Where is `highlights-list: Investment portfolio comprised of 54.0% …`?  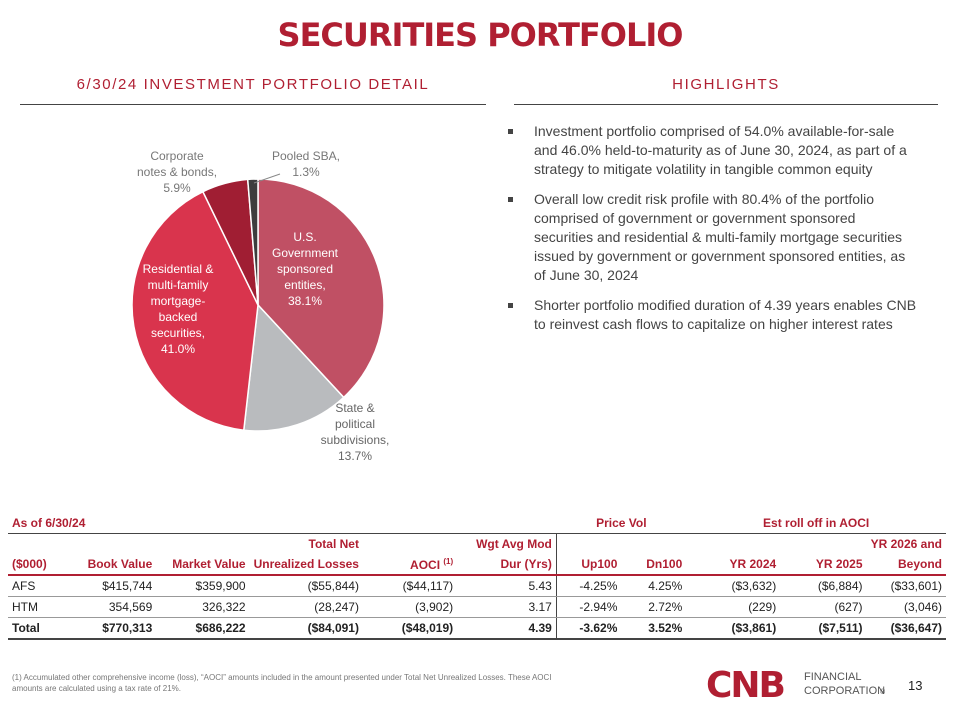 highlights-list: Investment portfolio comprised of 54.0% … is located at coordinates (712, 233).